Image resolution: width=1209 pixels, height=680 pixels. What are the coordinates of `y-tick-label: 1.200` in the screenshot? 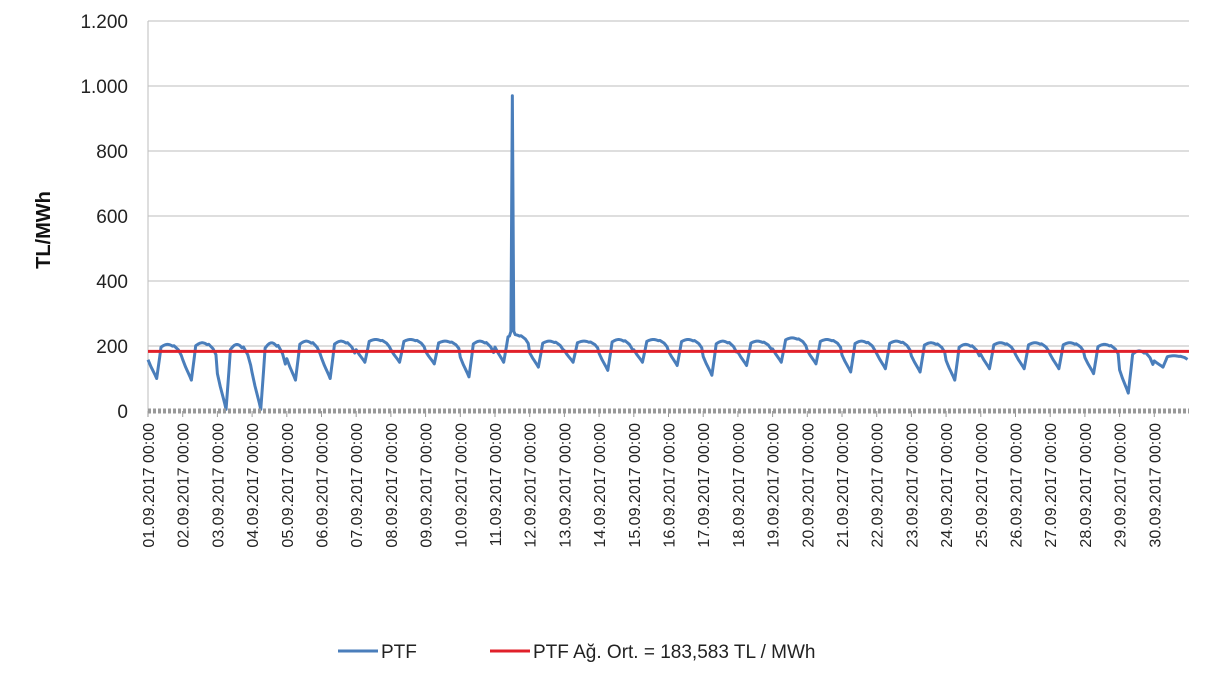 It's located at (104, 22).